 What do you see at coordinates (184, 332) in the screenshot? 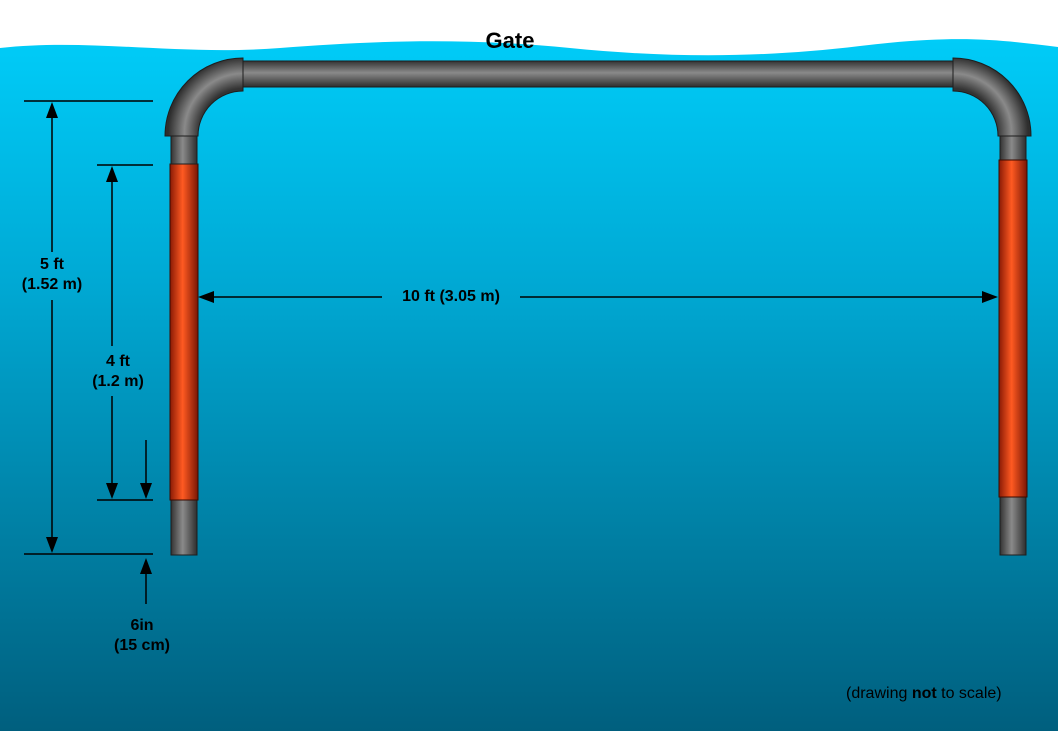
I see `left-leg-band` at bounding box center [184, 332].